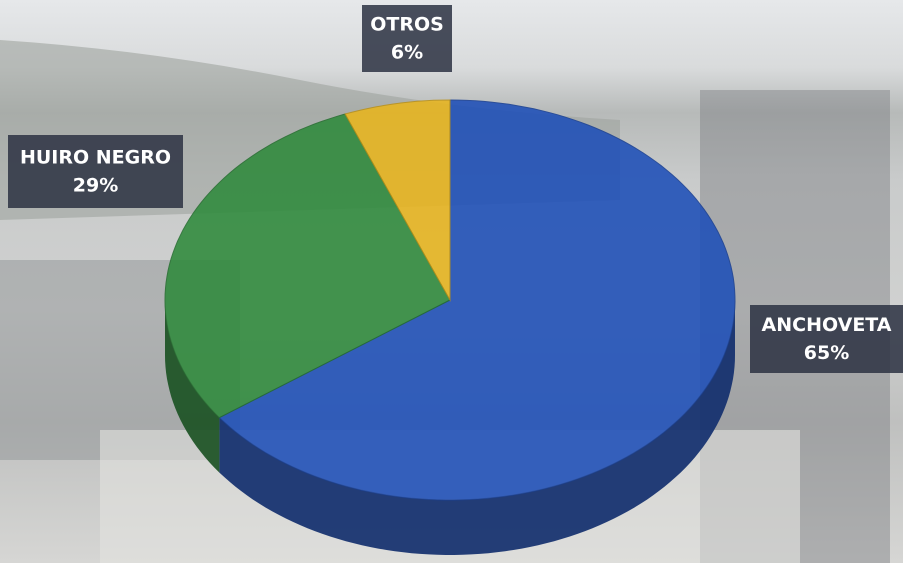  What do you see at coordinates (827, 325) in the screenshot?
I see `category-label: ANCHOVETA` at bounding box center [827, 325].